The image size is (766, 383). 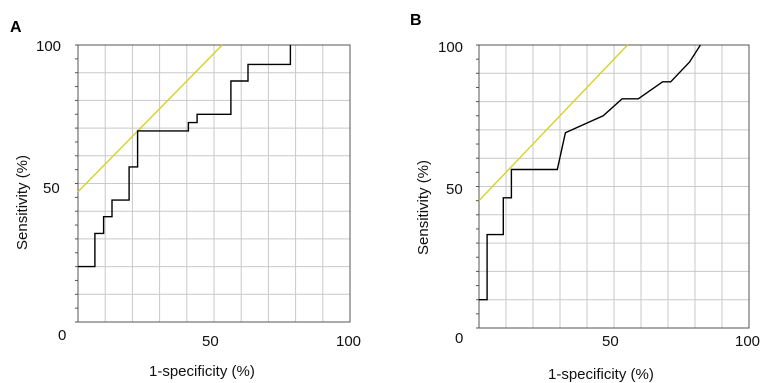 I want to click on panel-a-y-axis-title: Sensitivity (%), so click(x=22, y=202).